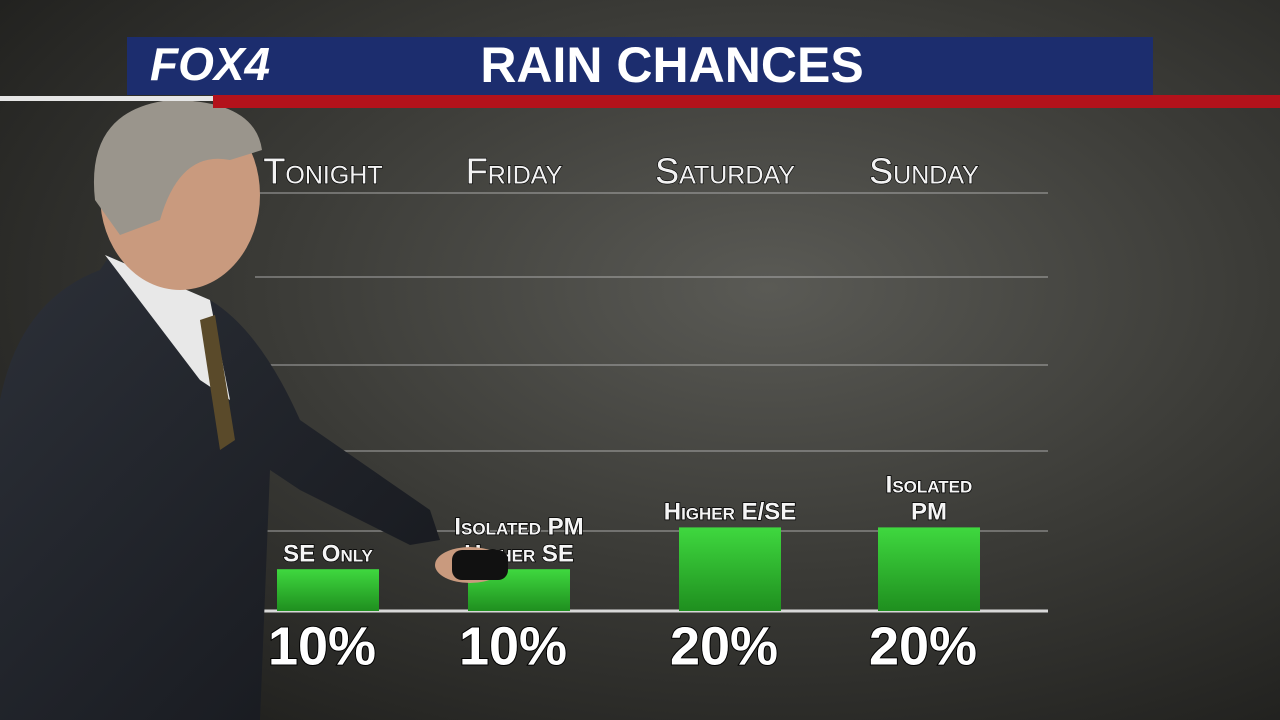 Image resolution: width=1280 pixels, height=720 pixels. What do you see at coordinates (106, 98) in the screenshot?
I see `header-line` at bounding box center [106, 98].